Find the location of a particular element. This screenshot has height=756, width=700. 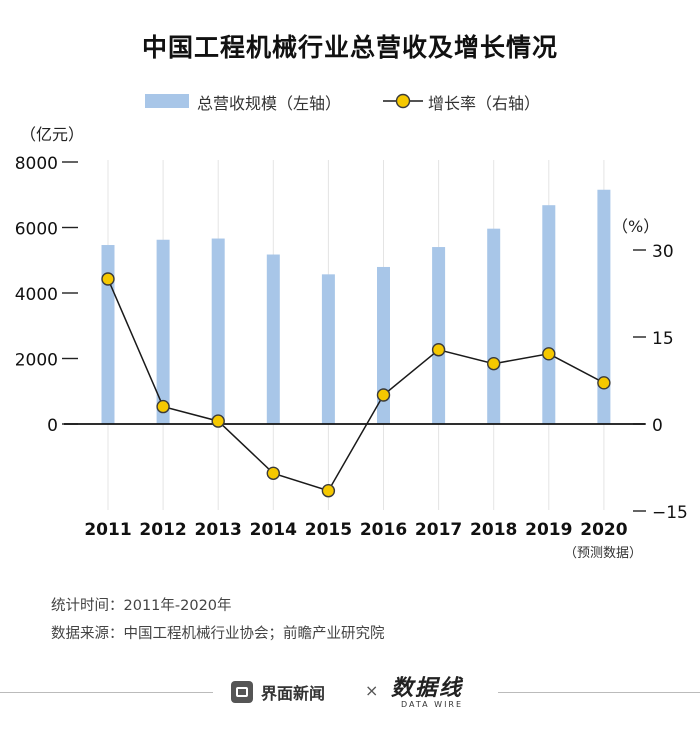

growth-point-2013 is located at coordinates (218, 421).